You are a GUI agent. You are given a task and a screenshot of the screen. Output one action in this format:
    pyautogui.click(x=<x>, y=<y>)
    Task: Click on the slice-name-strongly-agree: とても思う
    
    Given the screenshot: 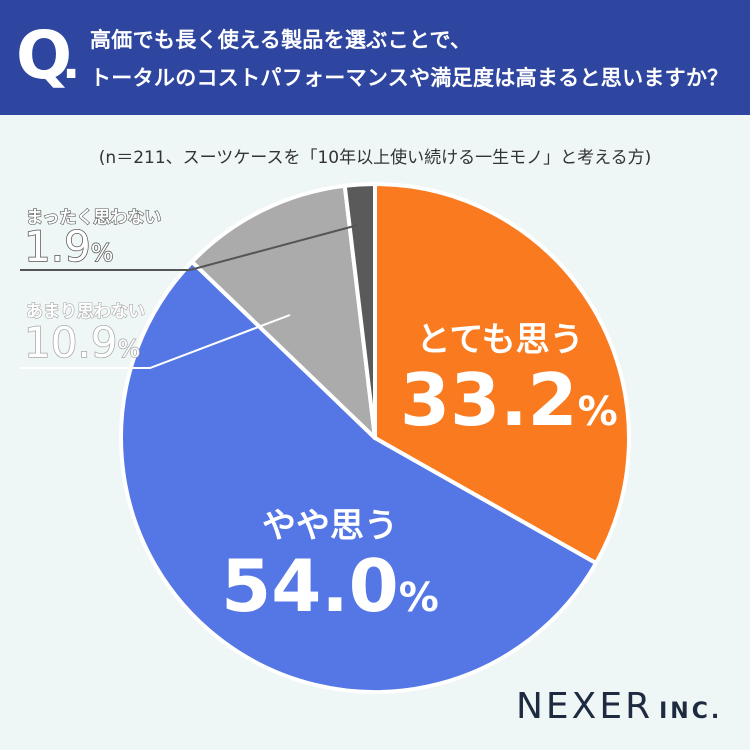 What is the action you would take?
    pyautogui.click(x=500, y=340)
    